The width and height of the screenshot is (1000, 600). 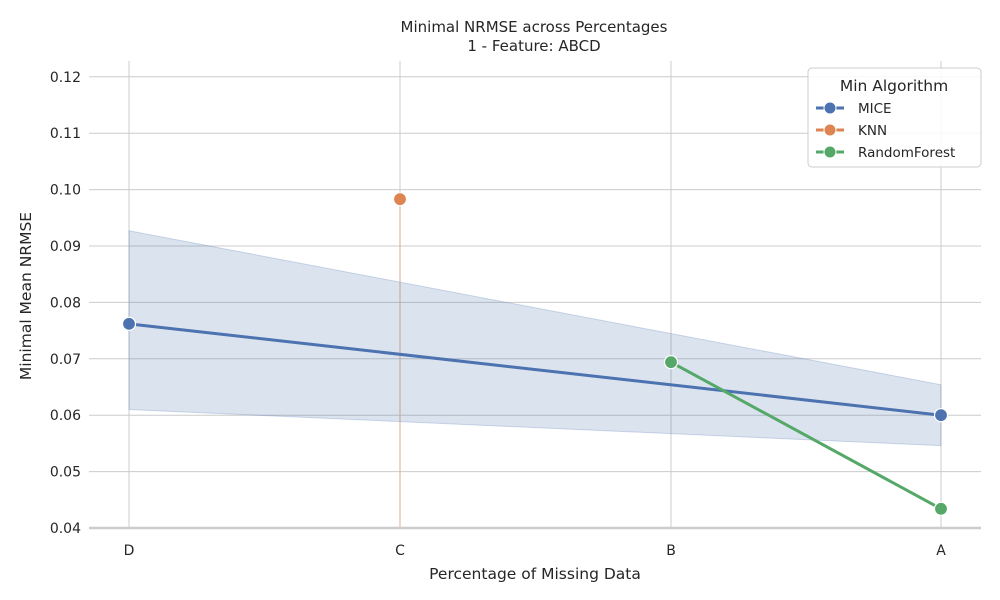 What do you see at coordinates (65, 134) in the screenshot?
I see `y-tick-label: 0.11` at bounding box center [65, 134].